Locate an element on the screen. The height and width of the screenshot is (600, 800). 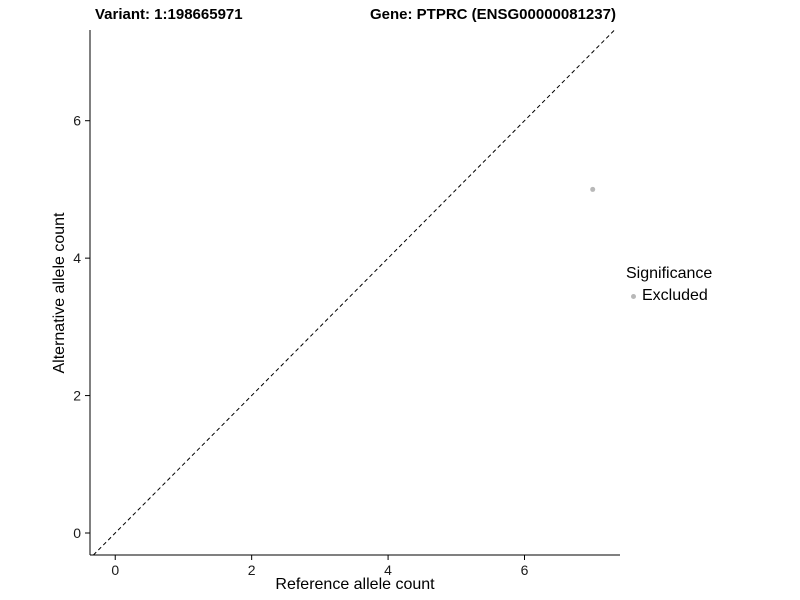
x-tick-label: 6 is located at coordinates (525, 570).